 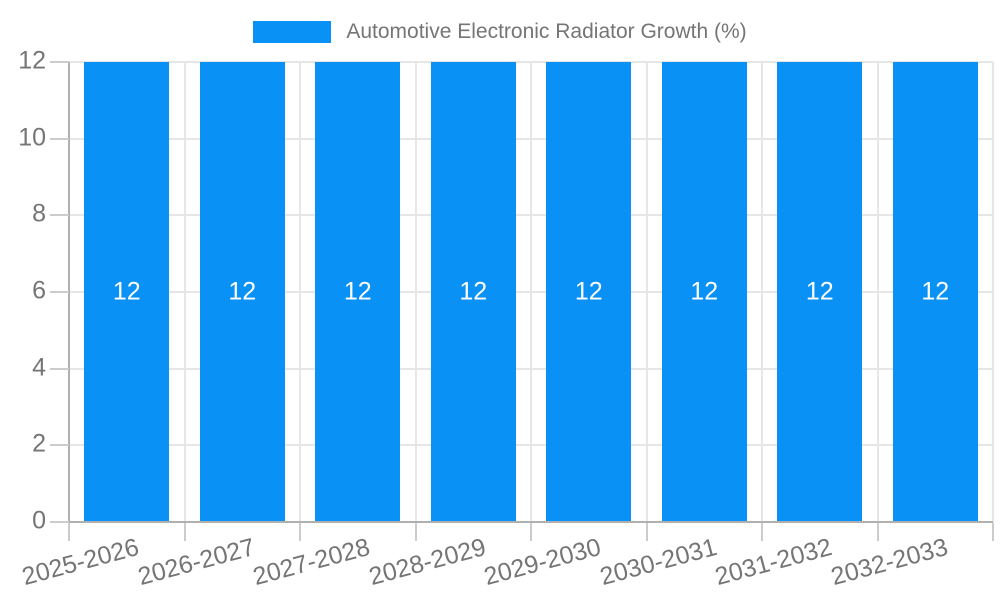 What do you see at coordinates (80, 562) in the screenshot?
I see `x-tick-label: 2025-2026` at bounding box center [80, 562].